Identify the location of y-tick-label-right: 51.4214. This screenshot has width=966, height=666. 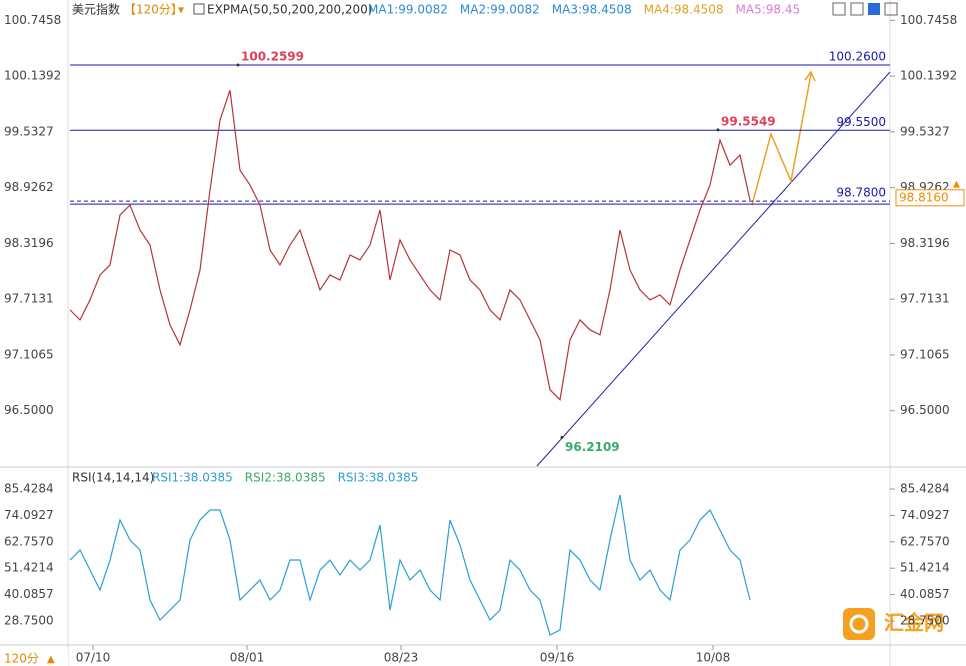
(925, 568).